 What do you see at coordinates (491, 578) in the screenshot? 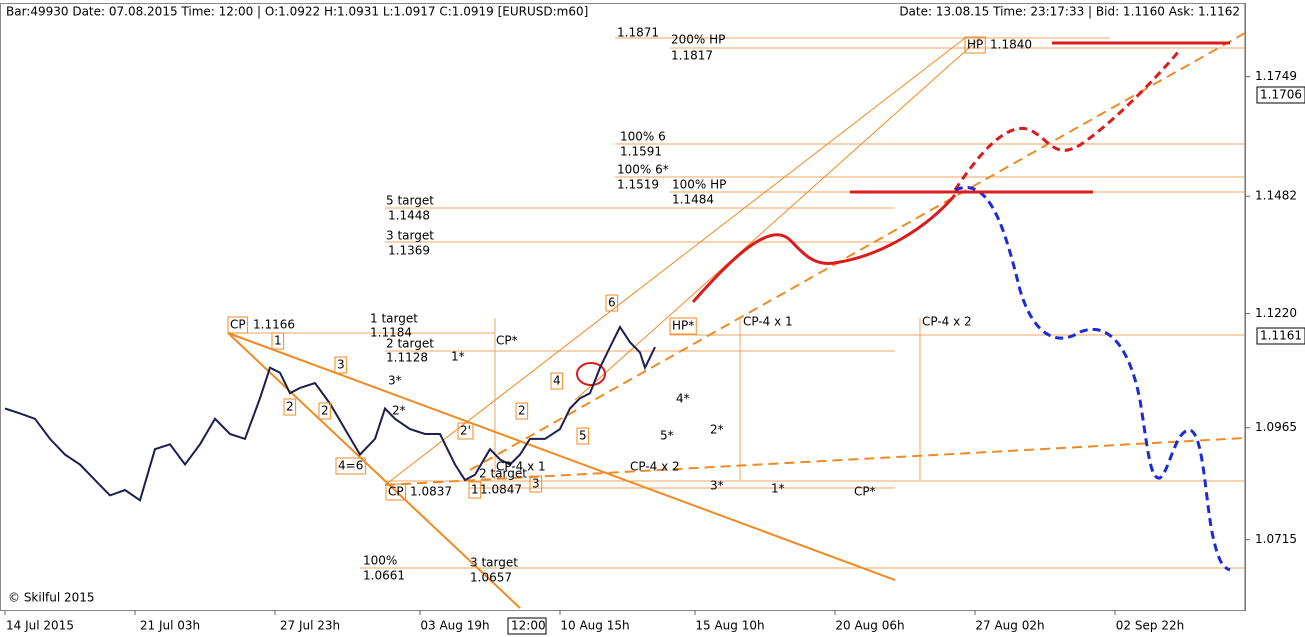
I see `annotation: 1.0657` at bounding box center [491, 578].